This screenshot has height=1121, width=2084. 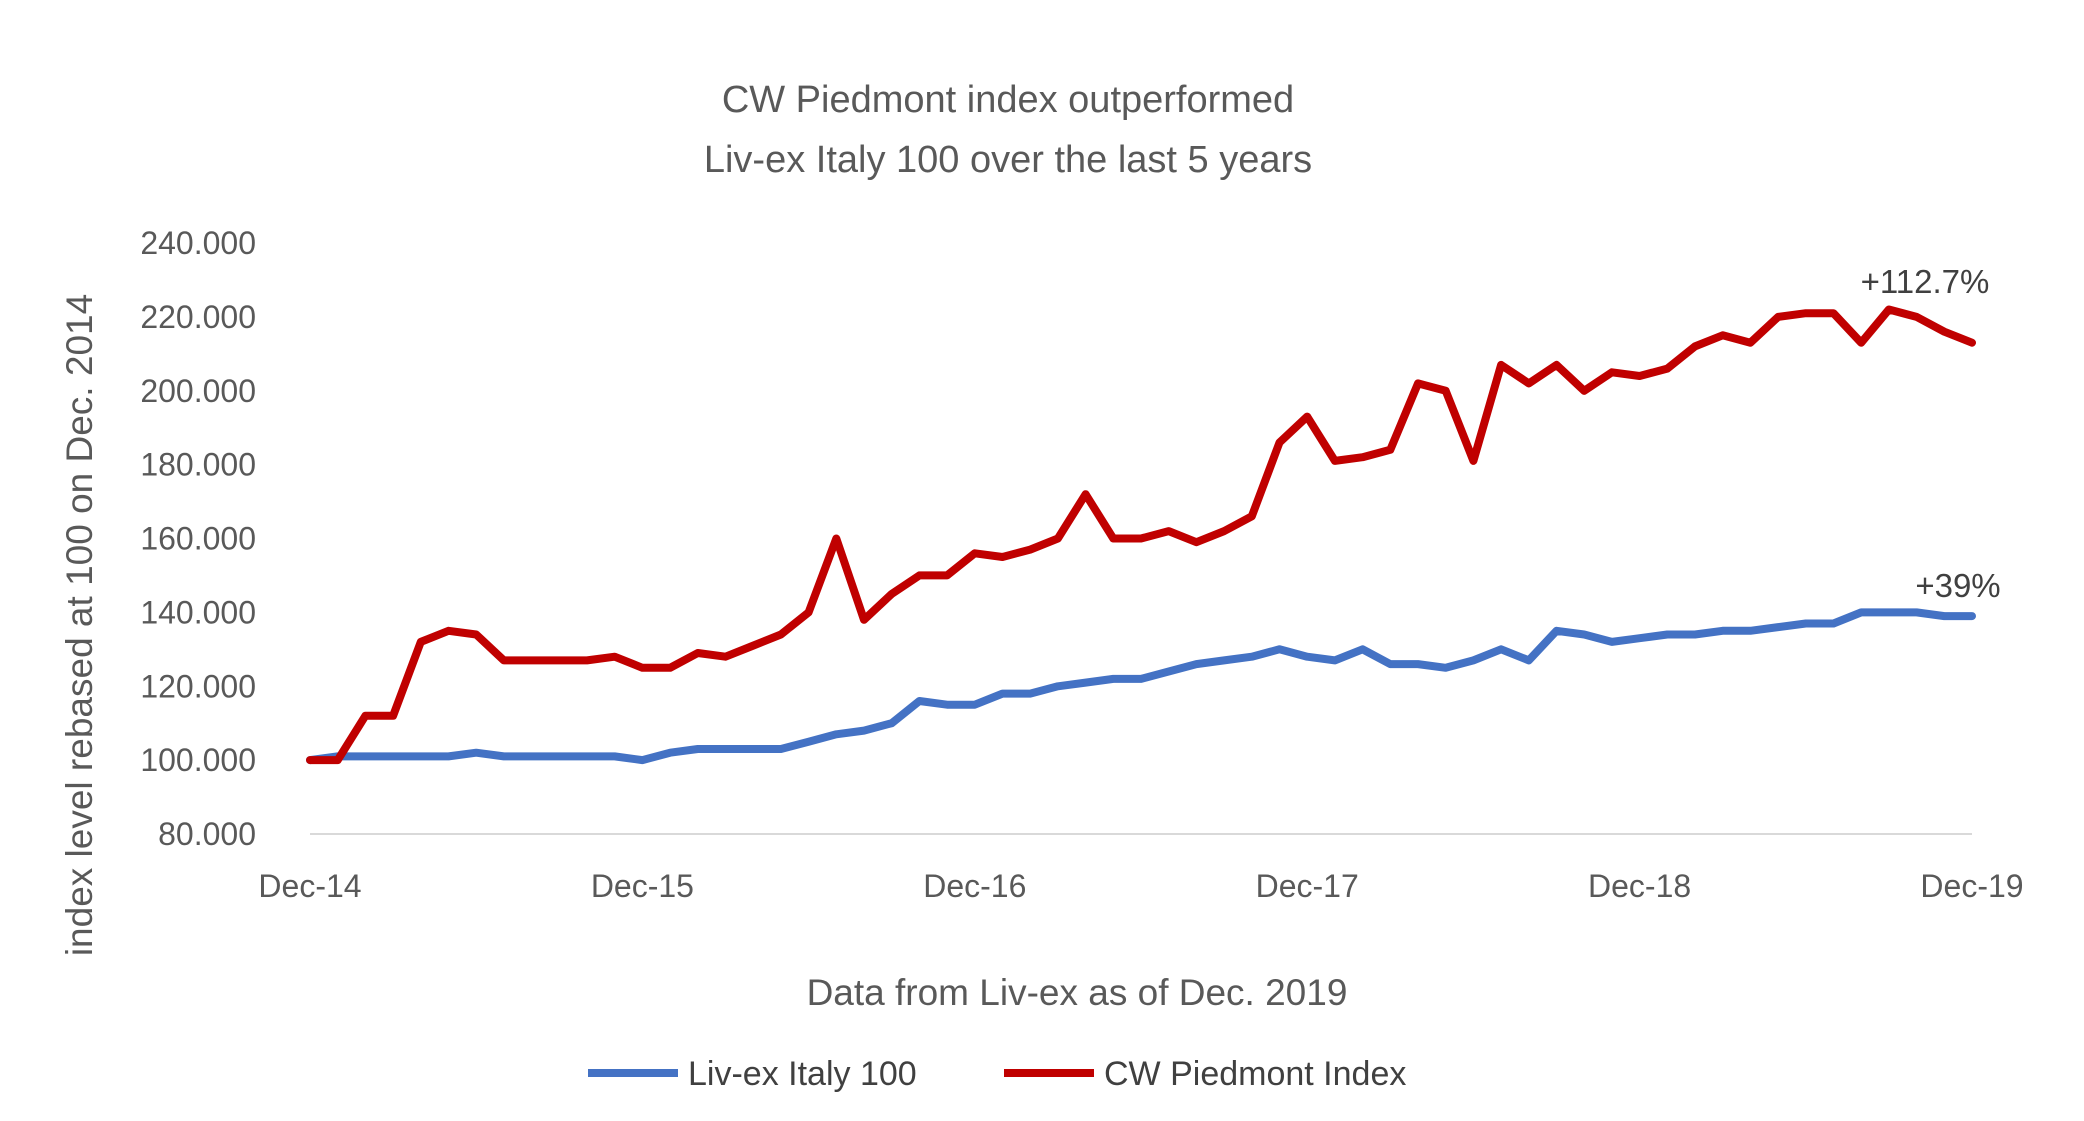 What do you see at coordinates (802, 1074) in the screenshot?
I see `legend-label-livex-italy: Liv-ex Italy 100` at bounding box center [802, 1074].